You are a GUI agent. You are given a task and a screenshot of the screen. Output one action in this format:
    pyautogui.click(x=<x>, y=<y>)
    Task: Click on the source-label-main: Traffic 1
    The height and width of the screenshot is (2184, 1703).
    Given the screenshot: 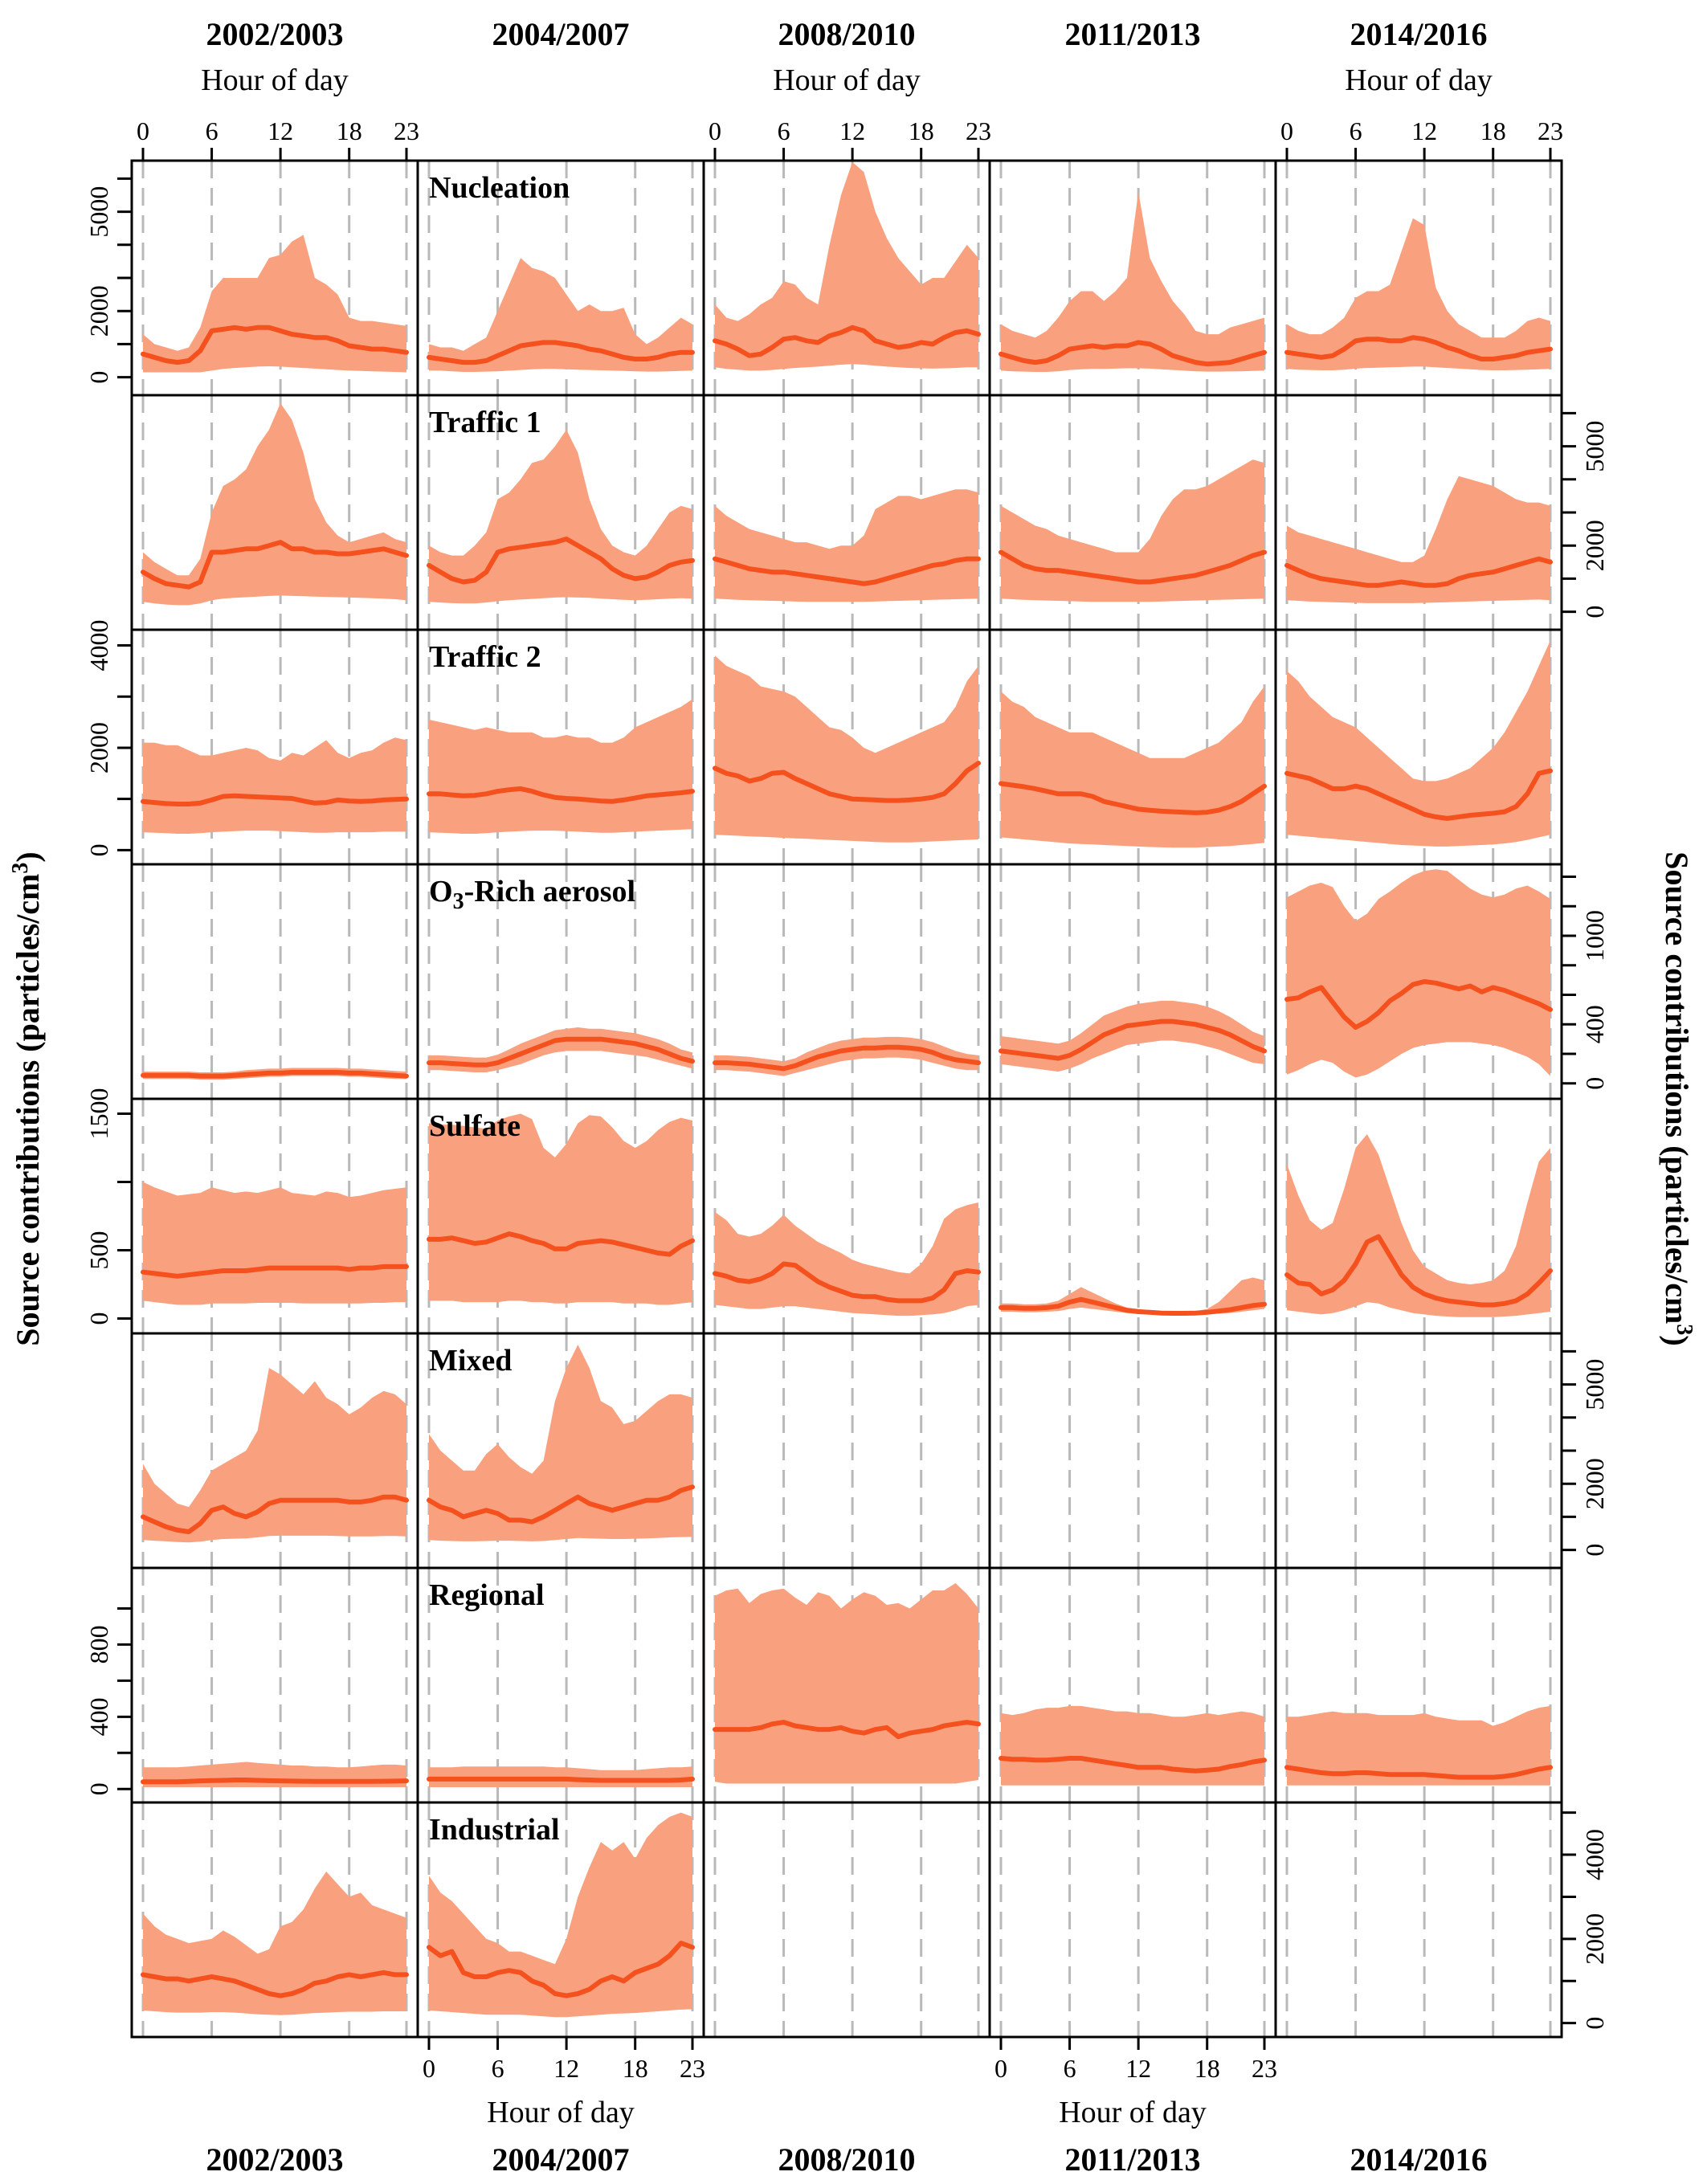 What is the action you would take?
    pyautogui.click(x=485, y=422)
    